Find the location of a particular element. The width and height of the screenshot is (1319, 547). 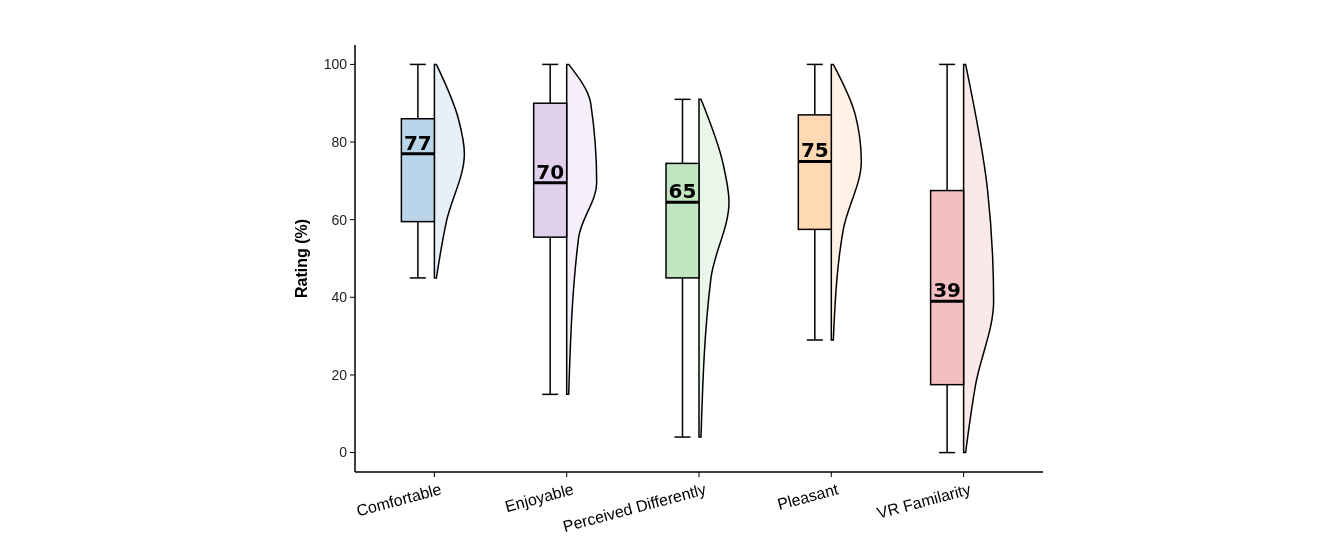

y-tick-label: 100 is located at coordinates (335, 64).